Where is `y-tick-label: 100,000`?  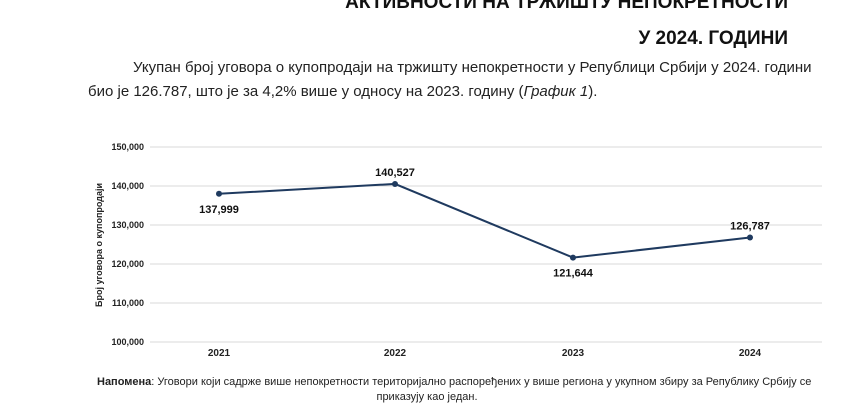 y-tick-label: 100,000 is located at coordinates (127, 342).